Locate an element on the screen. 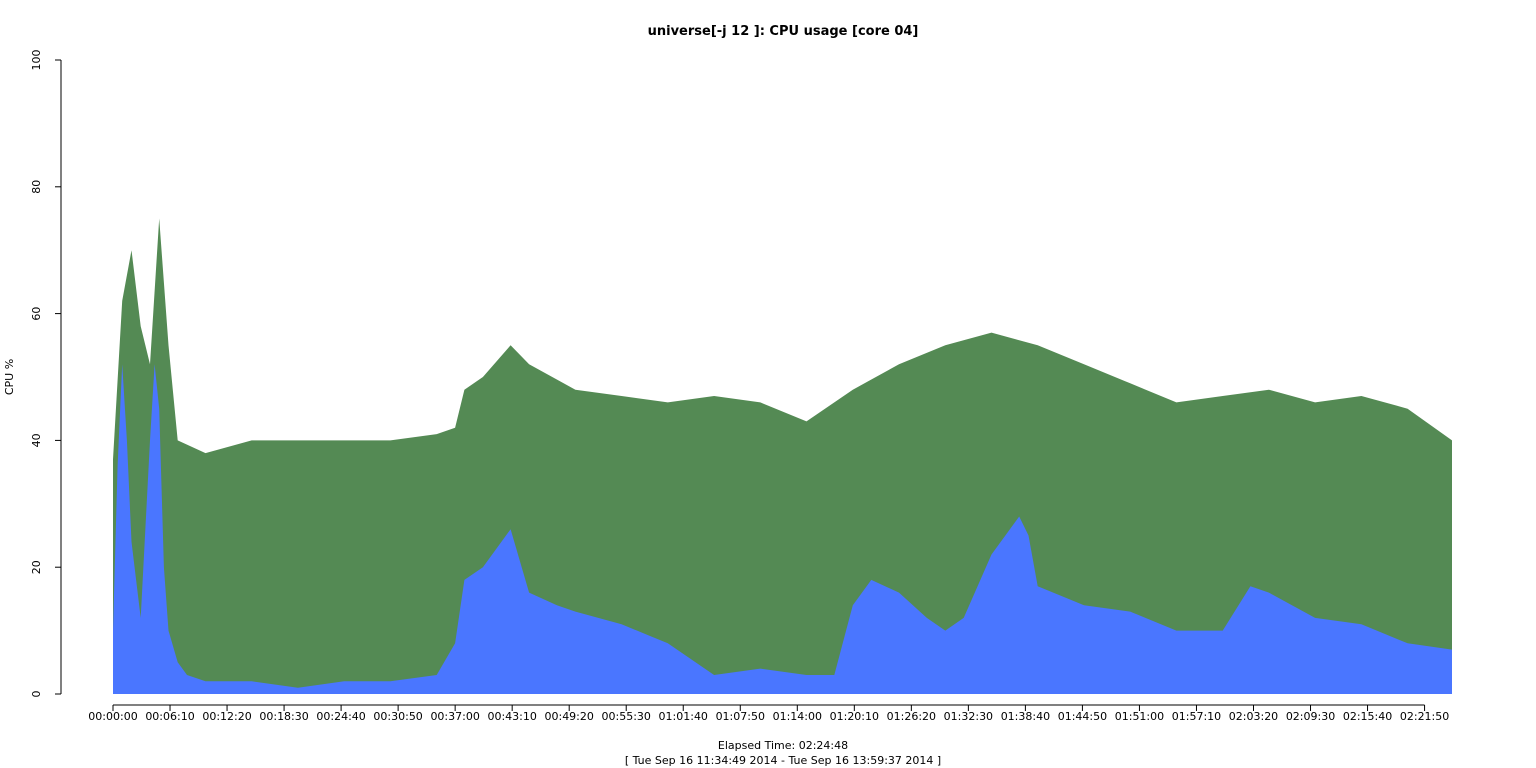 The width and height of the screenshot is (1536, 768). x-tick-label: 00:55:30 is located at coordinates (626, 716).